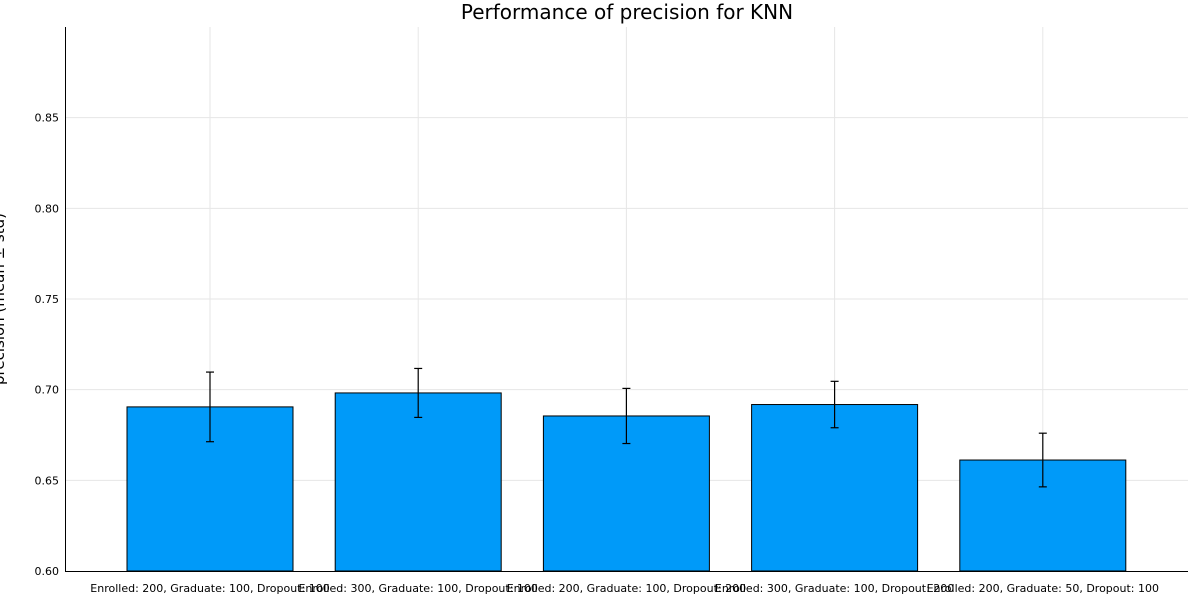  I want to click on chart-title: Performance of precision for KNN, so click(627, 12).